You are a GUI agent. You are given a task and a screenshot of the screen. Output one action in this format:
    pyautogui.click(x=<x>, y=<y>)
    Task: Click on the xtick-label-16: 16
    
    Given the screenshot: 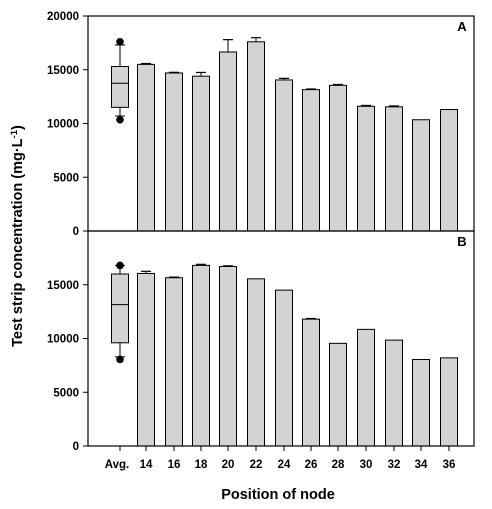 What is the action you would take?
    pyautogui.click(x=174, y=465)
    